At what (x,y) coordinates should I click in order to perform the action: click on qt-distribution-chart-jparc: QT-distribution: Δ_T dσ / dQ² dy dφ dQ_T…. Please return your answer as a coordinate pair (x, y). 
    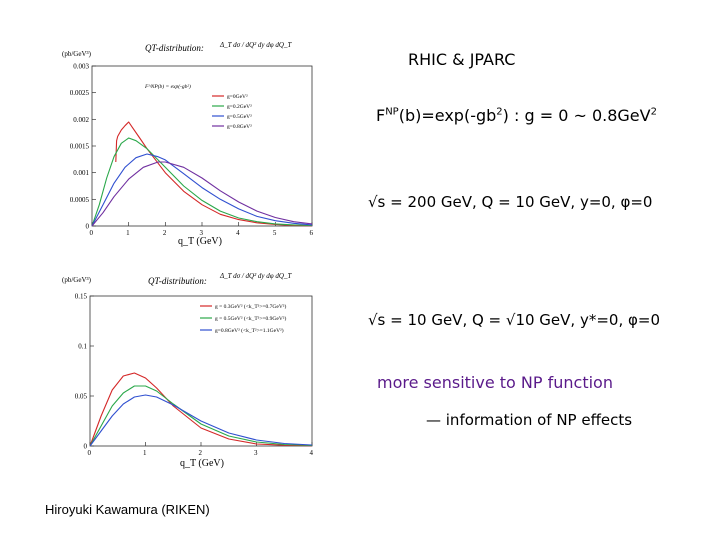
    Looking at the image, I should click on (188, 370).